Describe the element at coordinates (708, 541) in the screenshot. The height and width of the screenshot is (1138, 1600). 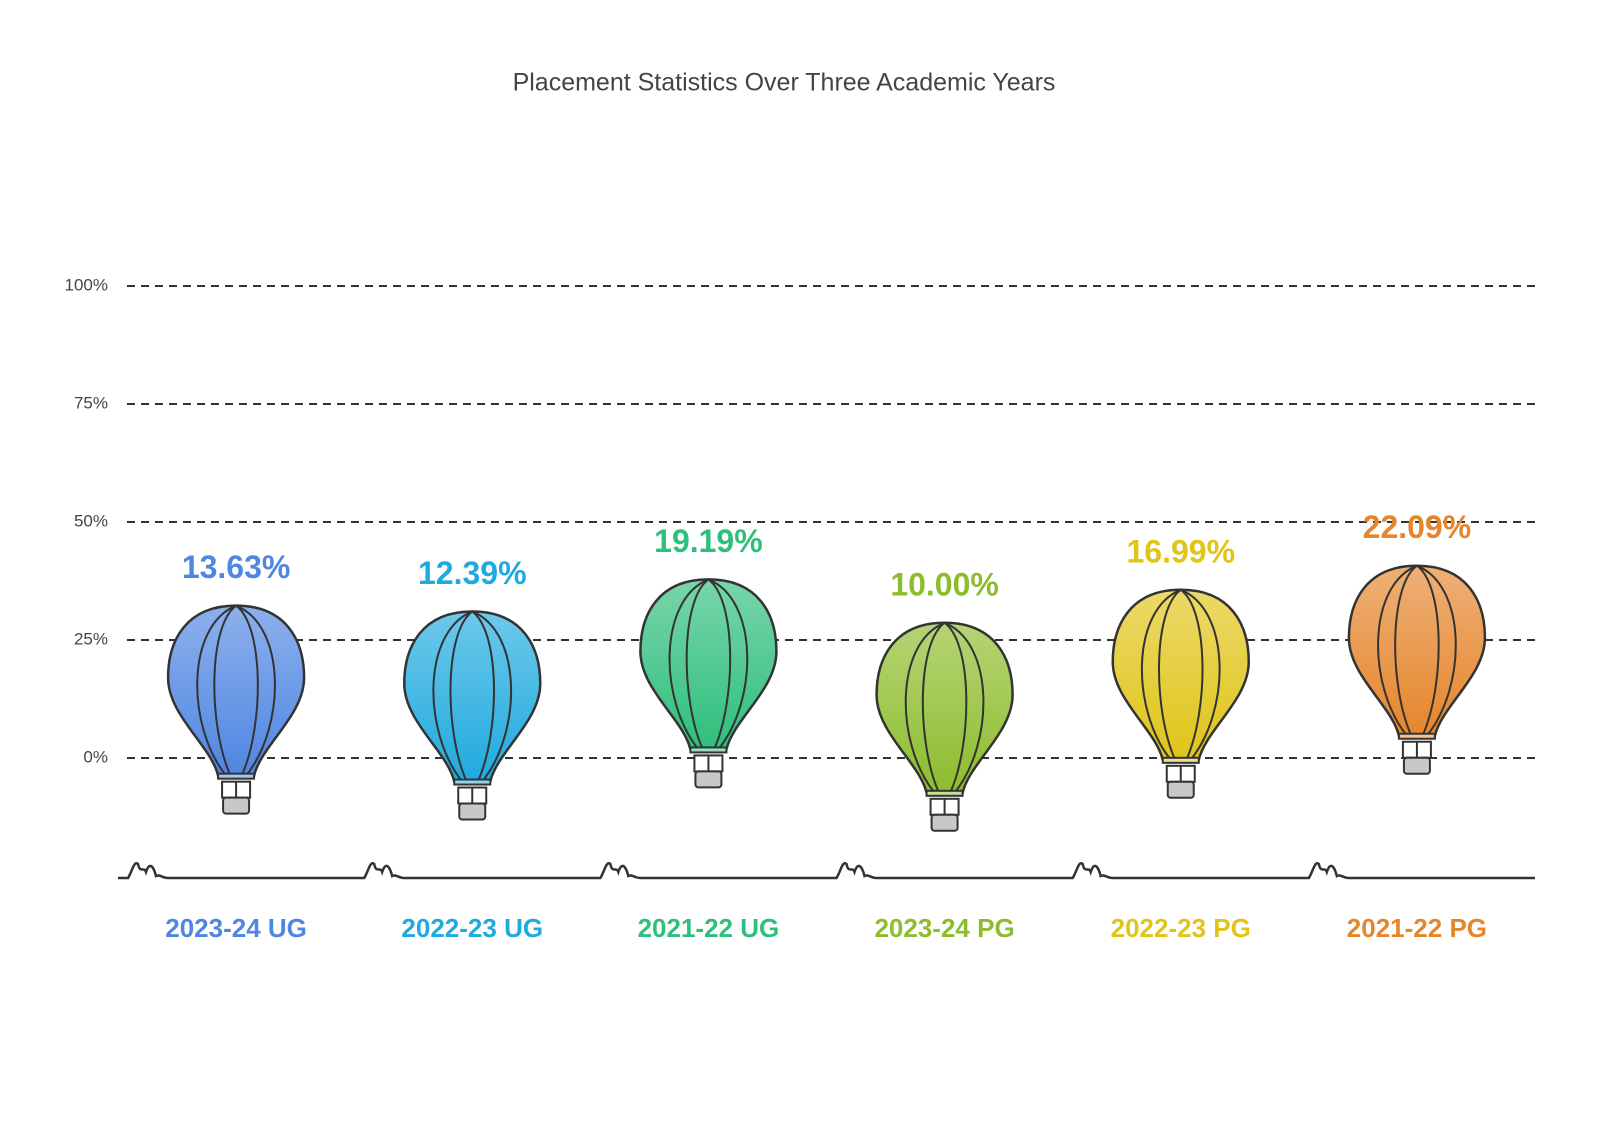
I see `value-label: 19.19%` at that location.